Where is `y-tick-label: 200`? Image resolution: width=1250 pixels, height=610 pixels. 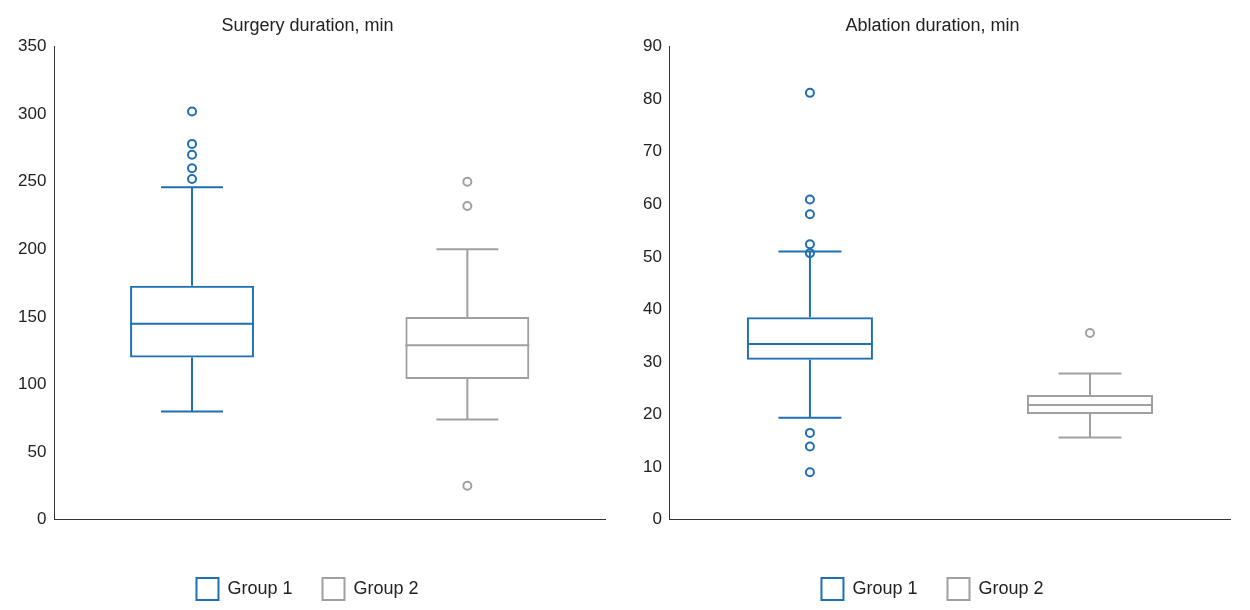
y-tick-label: 200 is located at coordinates (32, 248).